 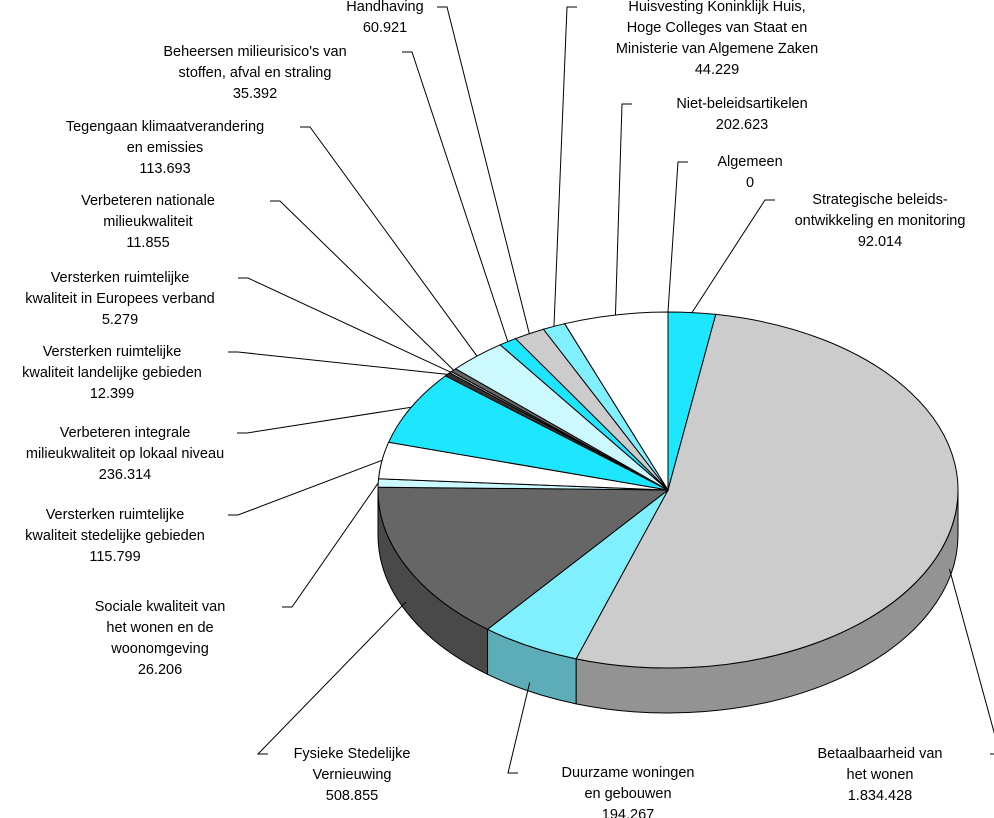 I want to click on slice-label: Huisvesting Koninklijk Huis,, so click(x=716, y=7).